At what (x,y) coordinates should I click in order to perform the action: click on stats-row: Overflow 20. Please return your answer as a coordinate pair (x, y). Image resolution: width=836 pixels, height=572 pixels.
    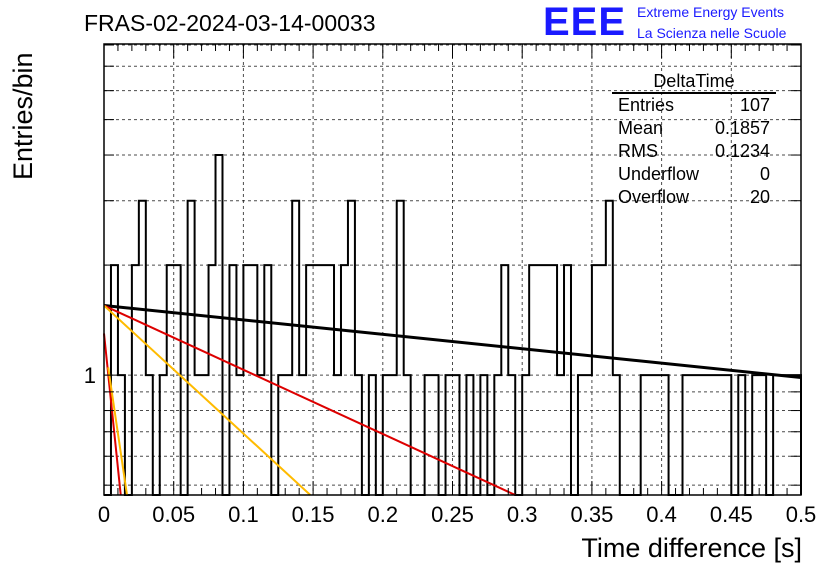
    Looking at the image, I should click on (694, 197).